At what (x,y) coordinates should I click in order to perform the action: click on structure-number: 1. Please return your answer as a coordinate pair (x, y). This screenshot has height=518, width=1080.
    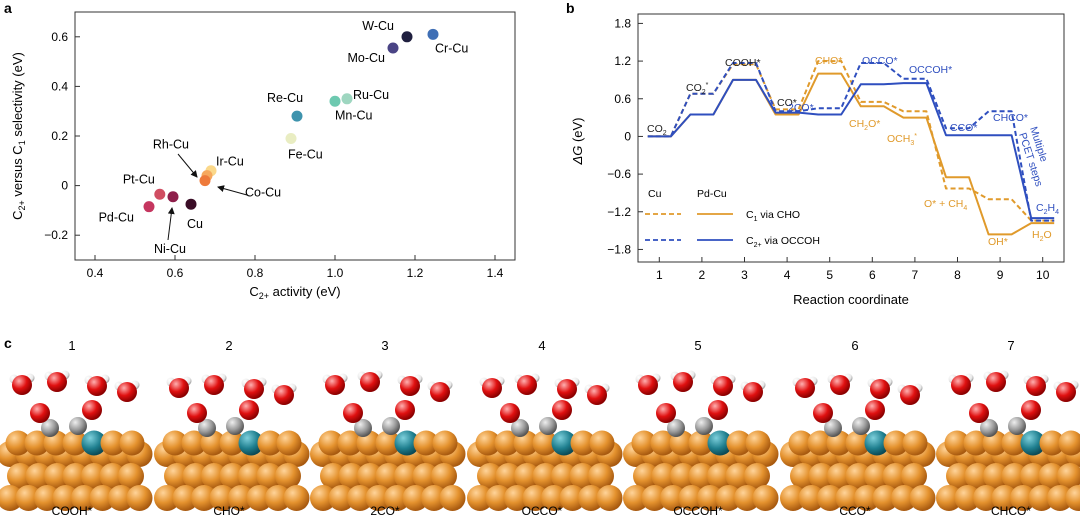
    Looking at the image, I should click on (71, 345).